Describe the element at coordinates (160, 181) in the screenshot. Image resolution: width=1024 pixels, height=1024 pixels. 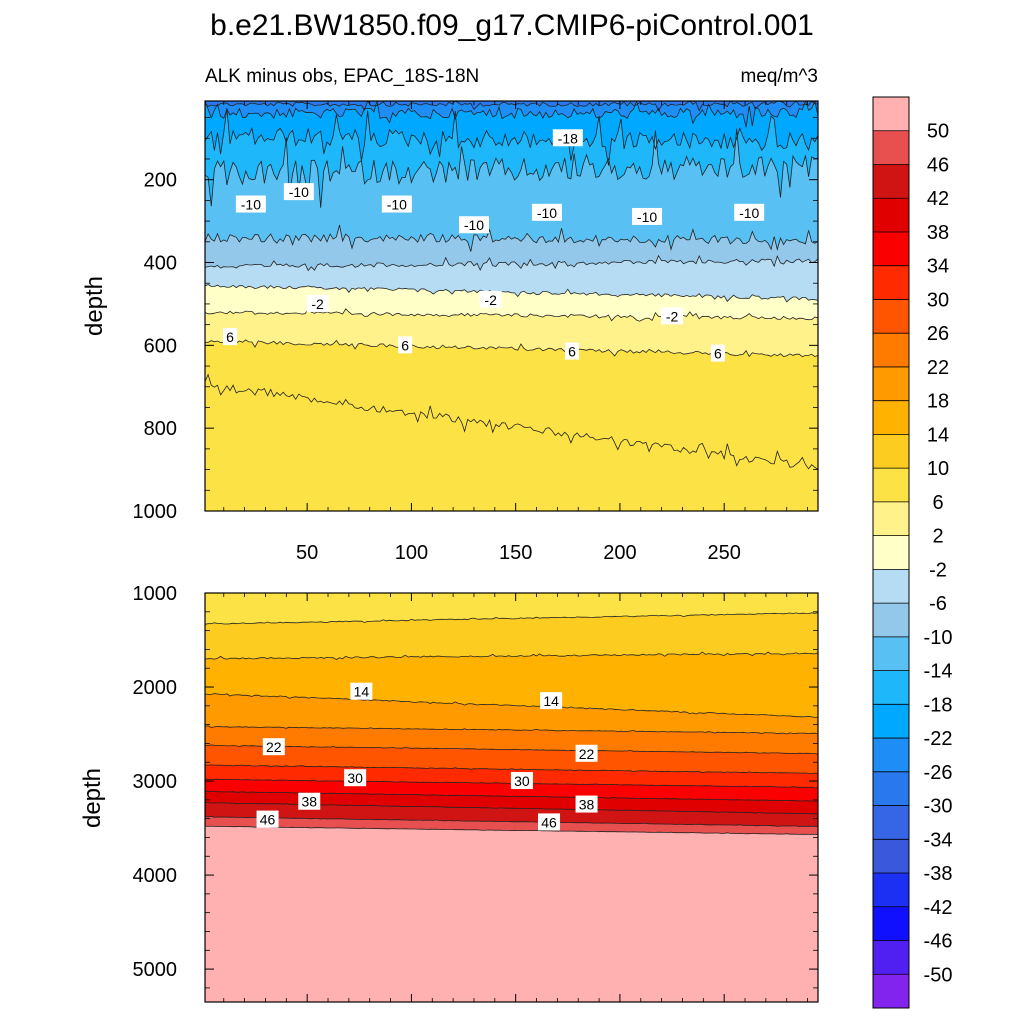
I see `y-tick-label: 200` at that location.